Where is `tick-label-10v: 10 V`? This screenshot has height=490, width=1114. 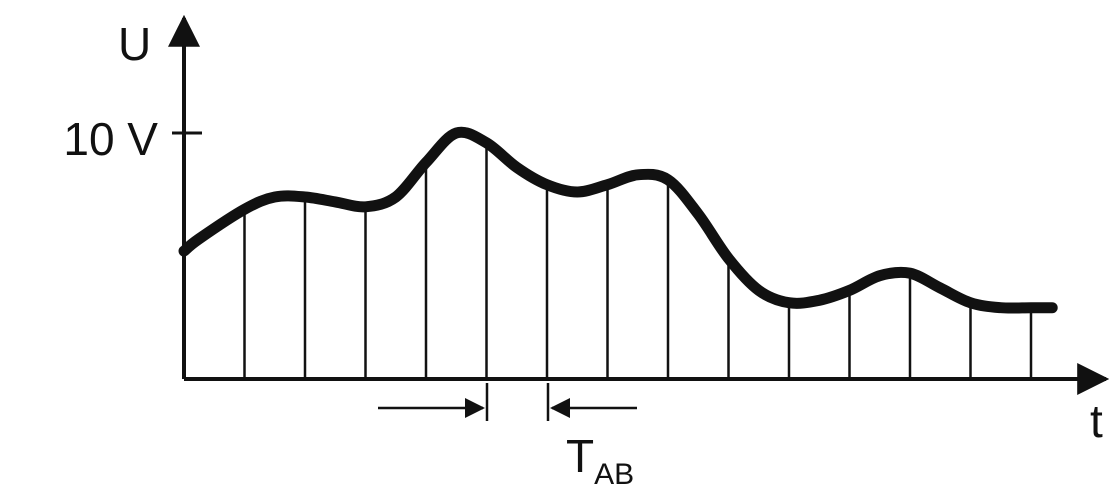
tick-label-10v: 10 V is located at coordinates (110, 139).